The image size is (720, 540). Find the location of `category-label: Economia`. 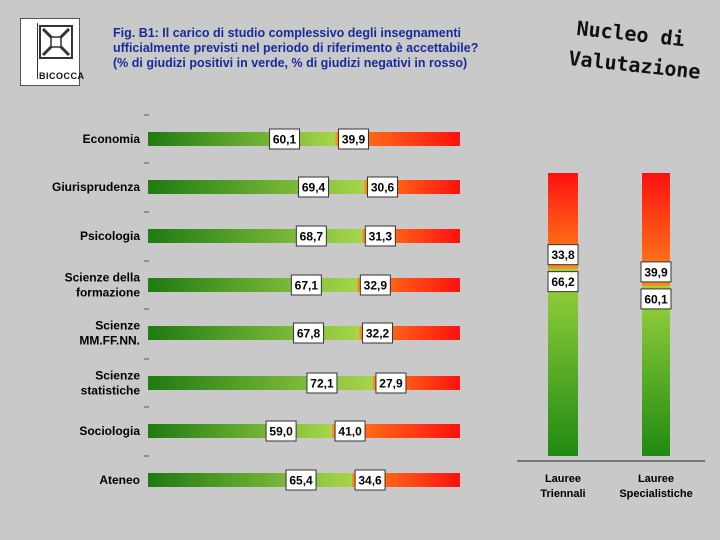

category-label: Economia is located at coordinates (112, 139).